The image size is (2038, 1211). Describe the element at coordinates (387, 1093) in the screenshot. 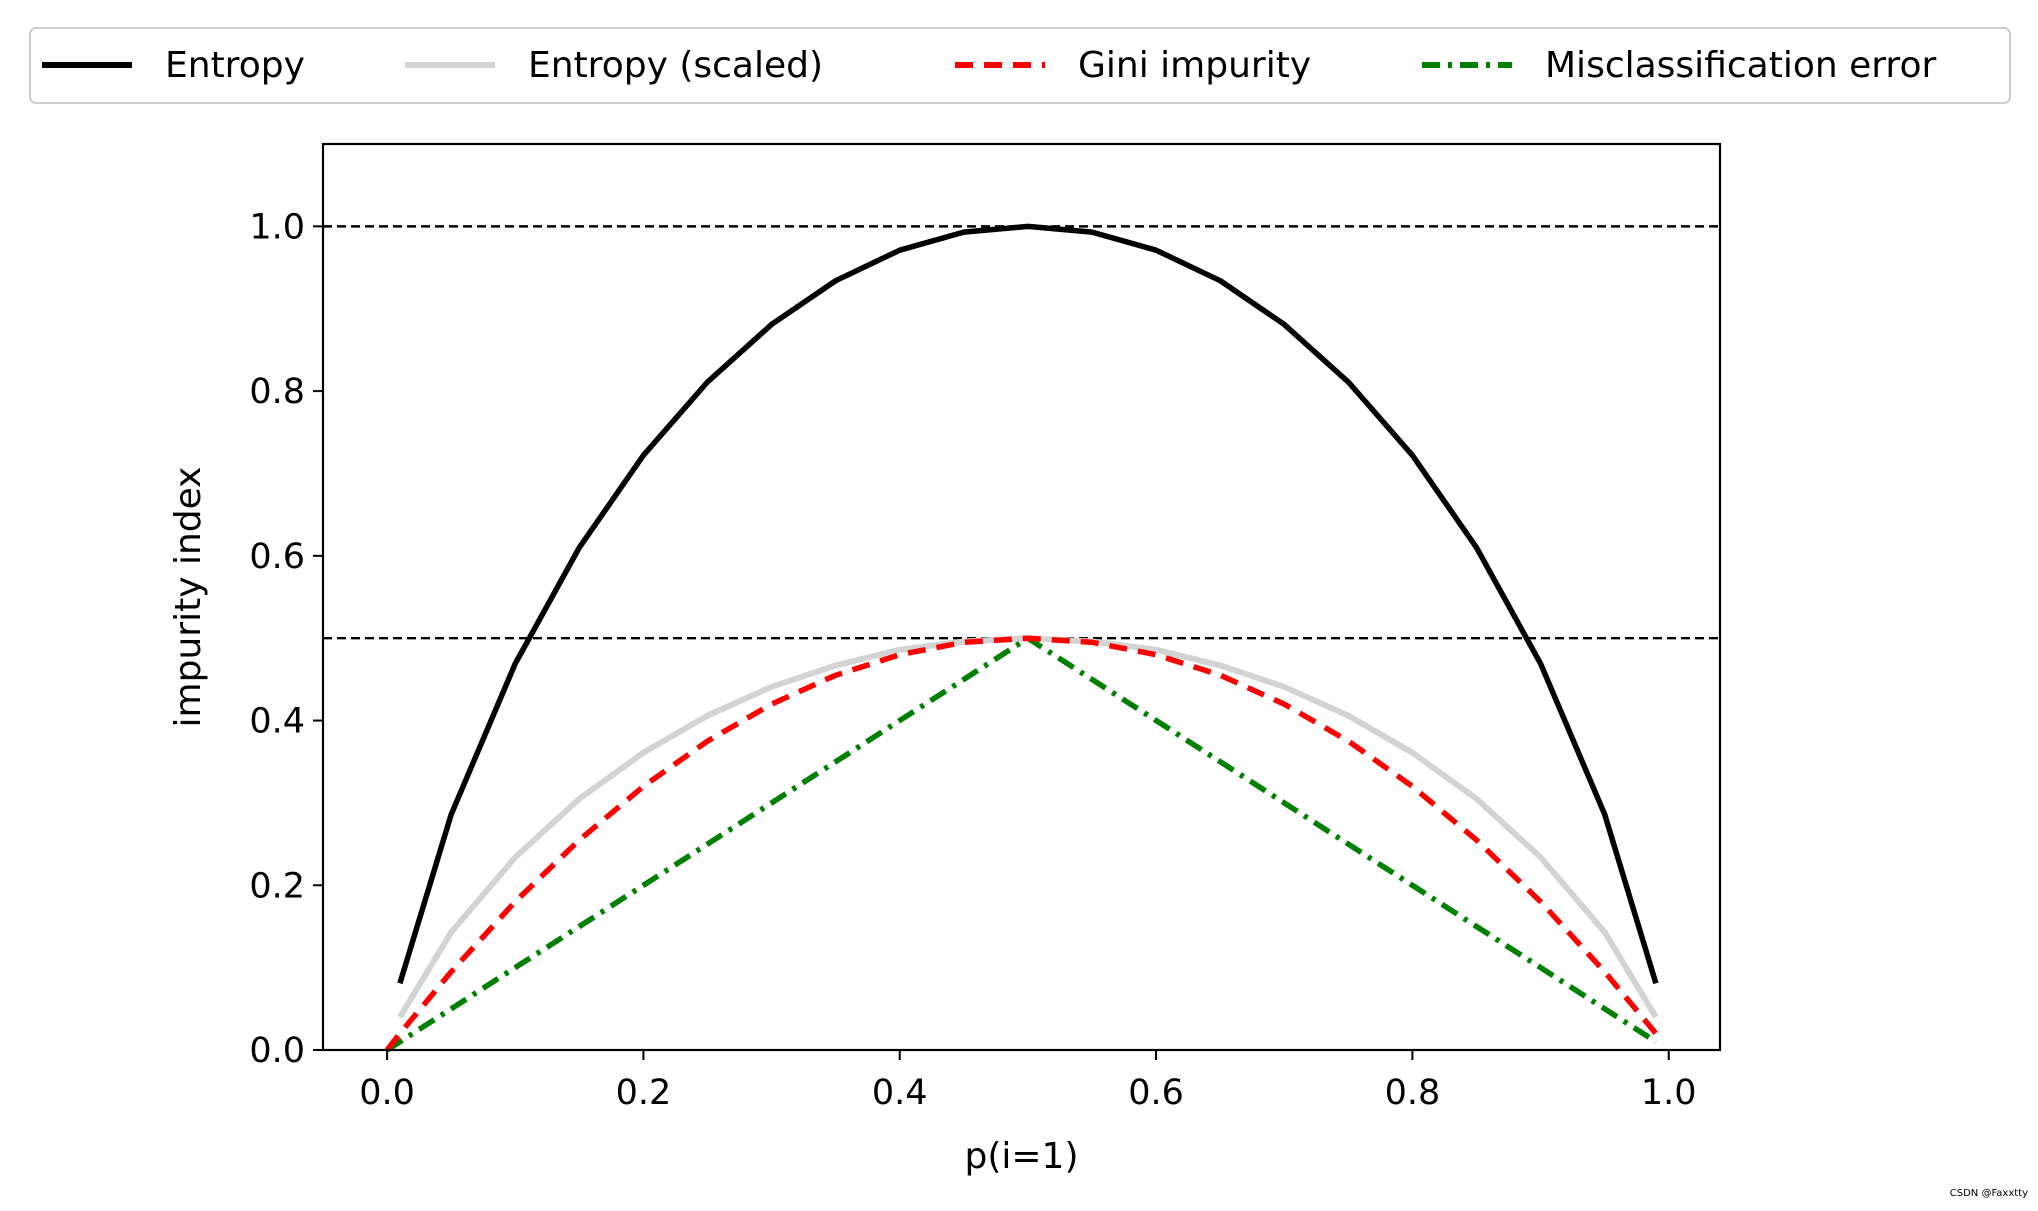

I see `x-tick-label: 0.0` at that location.